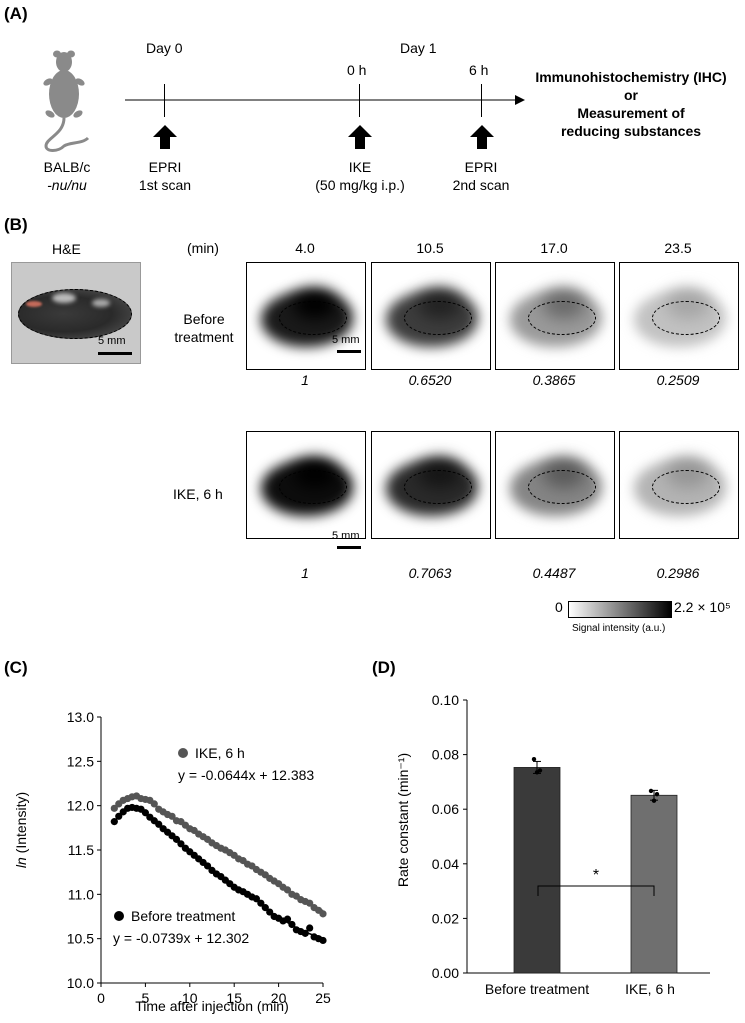  I want to click on d-y-tick-label: 0.02, so click(445, 918).